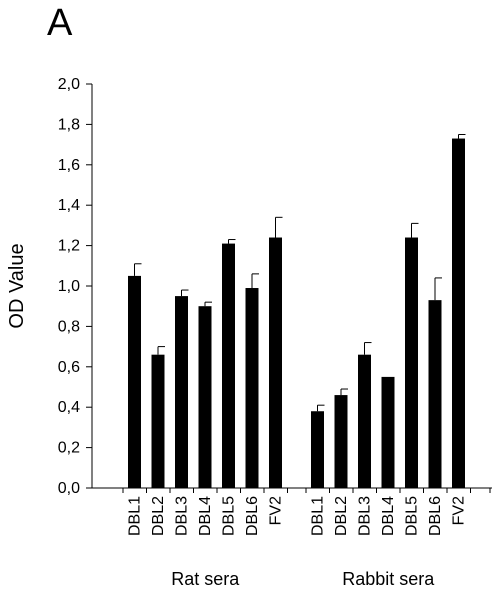 The image size is (498, 597). Describe the element at coordinates (69, 246) in the screenshot. I see `y-tick-label: 1,2` at that location.